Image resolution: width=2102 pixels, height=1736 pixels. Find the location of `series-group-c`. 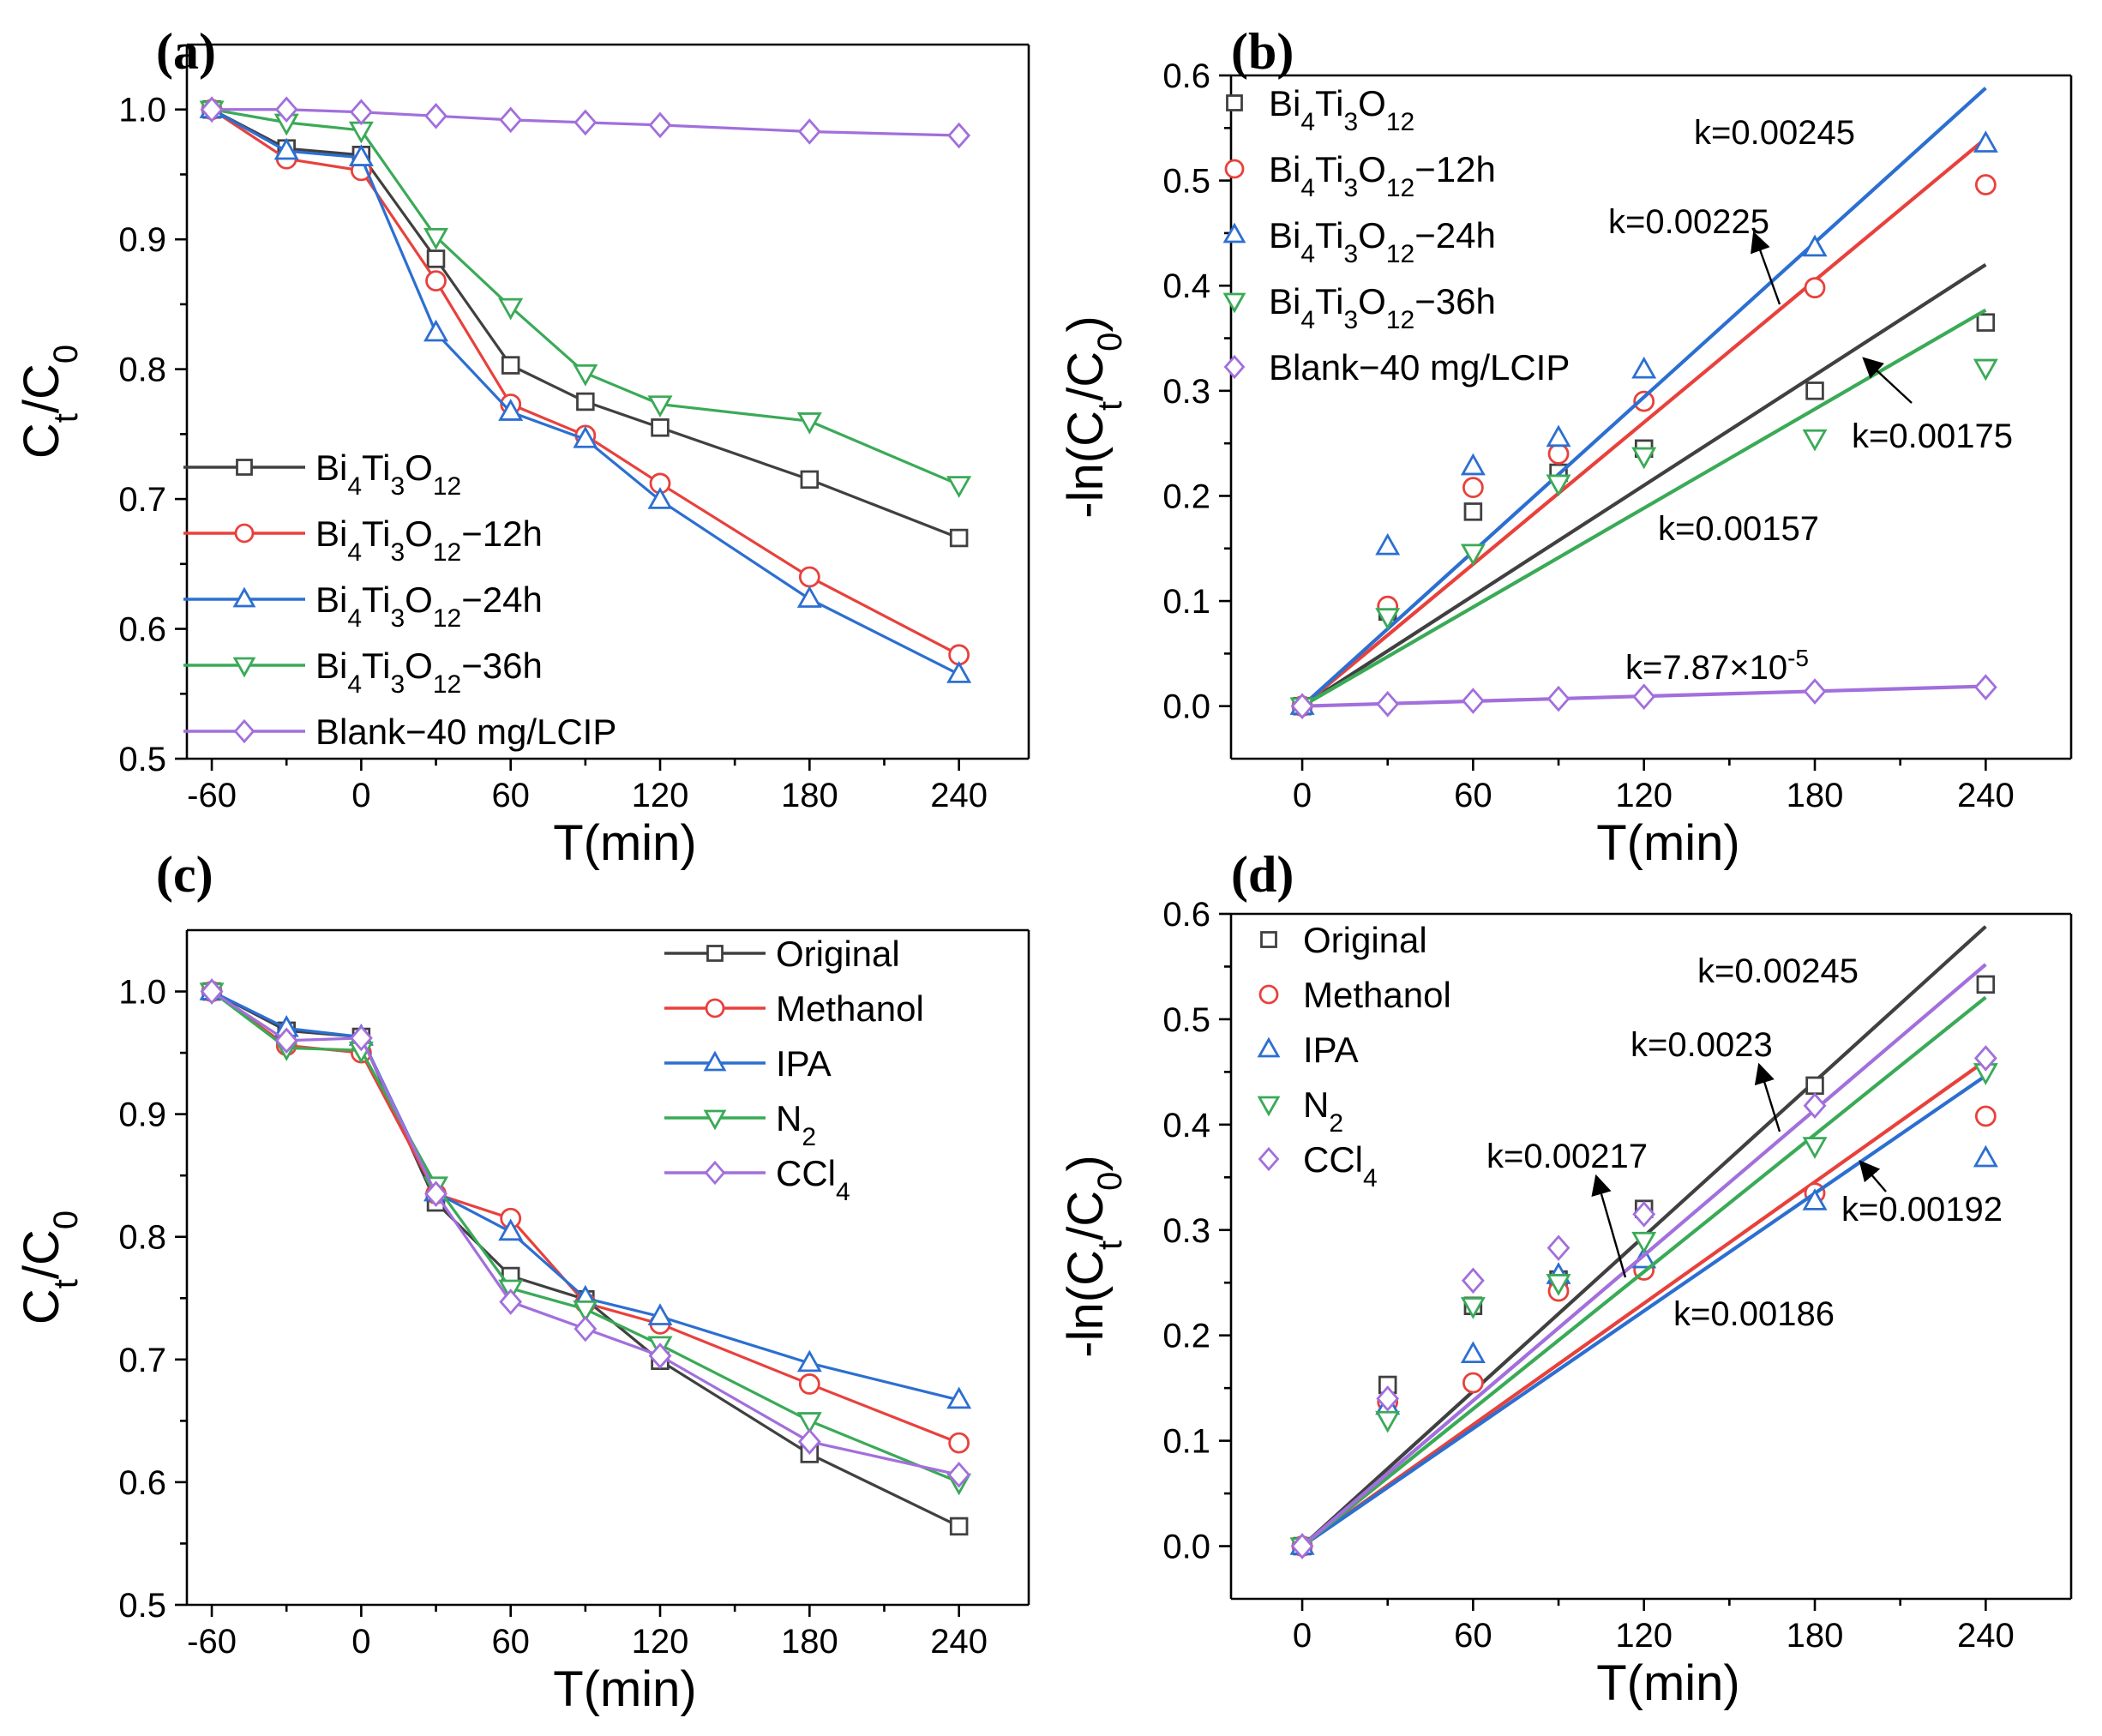

series-group-c is located at coordinates (585, 1257).